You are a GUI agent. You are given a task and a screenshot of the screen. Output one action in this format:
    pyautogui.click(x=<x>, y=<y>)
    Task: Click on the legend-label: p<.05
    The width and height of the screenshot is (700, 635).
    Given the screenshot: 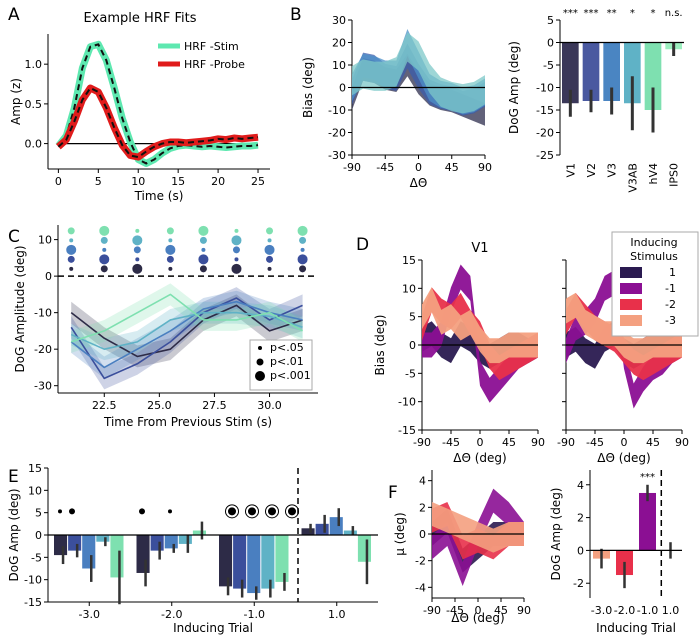 What is the action you would take?
    pyautogui.click(x=287, y=347)
    